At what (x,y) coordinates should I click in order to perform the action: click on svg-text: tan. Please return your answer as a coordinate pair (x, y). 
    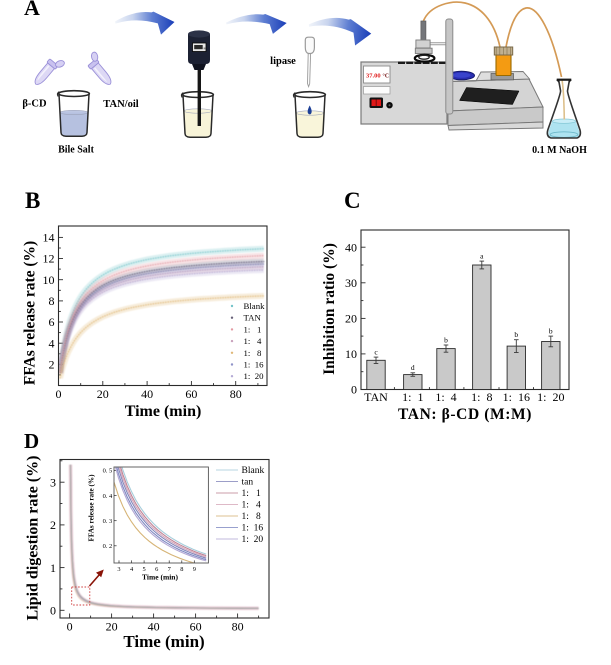
    Looking at the image, I should click on (248, 483).